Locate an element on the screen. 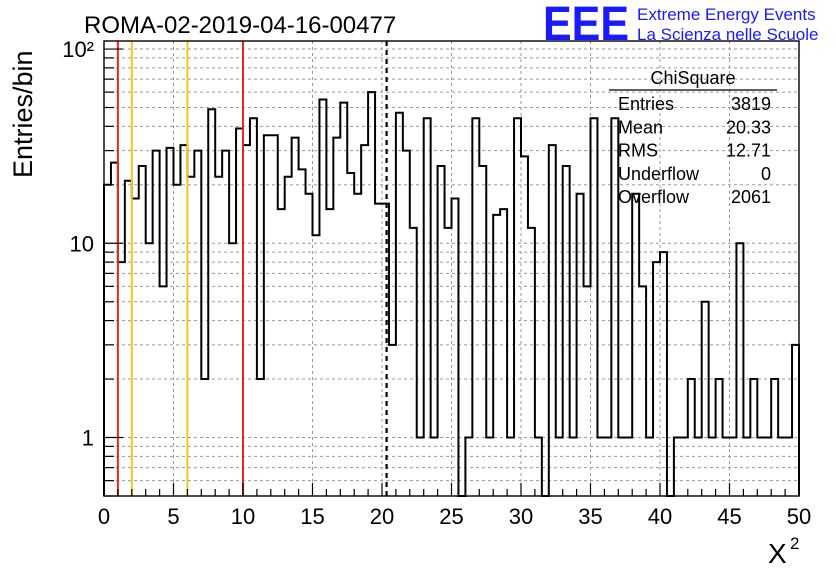 The width and height of the screenshot is (836, 572). x-tick-label: 15 is located at coordinates (312, 516).